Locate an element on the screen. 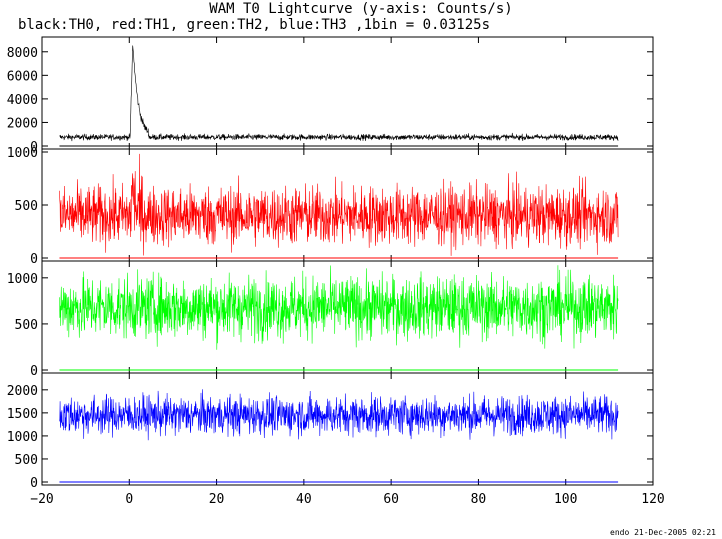 This screenshot has width=722, height=539. ytick-label-TH3-1000: 1000 is located at coordinates (22, 437).